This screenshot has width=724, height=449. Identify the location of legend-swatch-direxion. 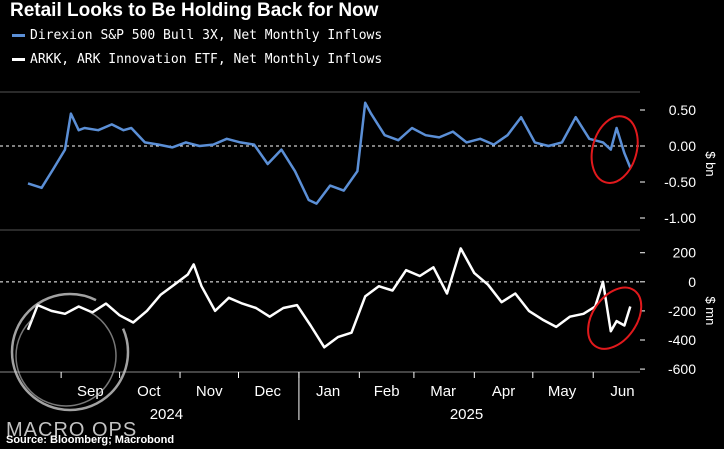
(18, 35).